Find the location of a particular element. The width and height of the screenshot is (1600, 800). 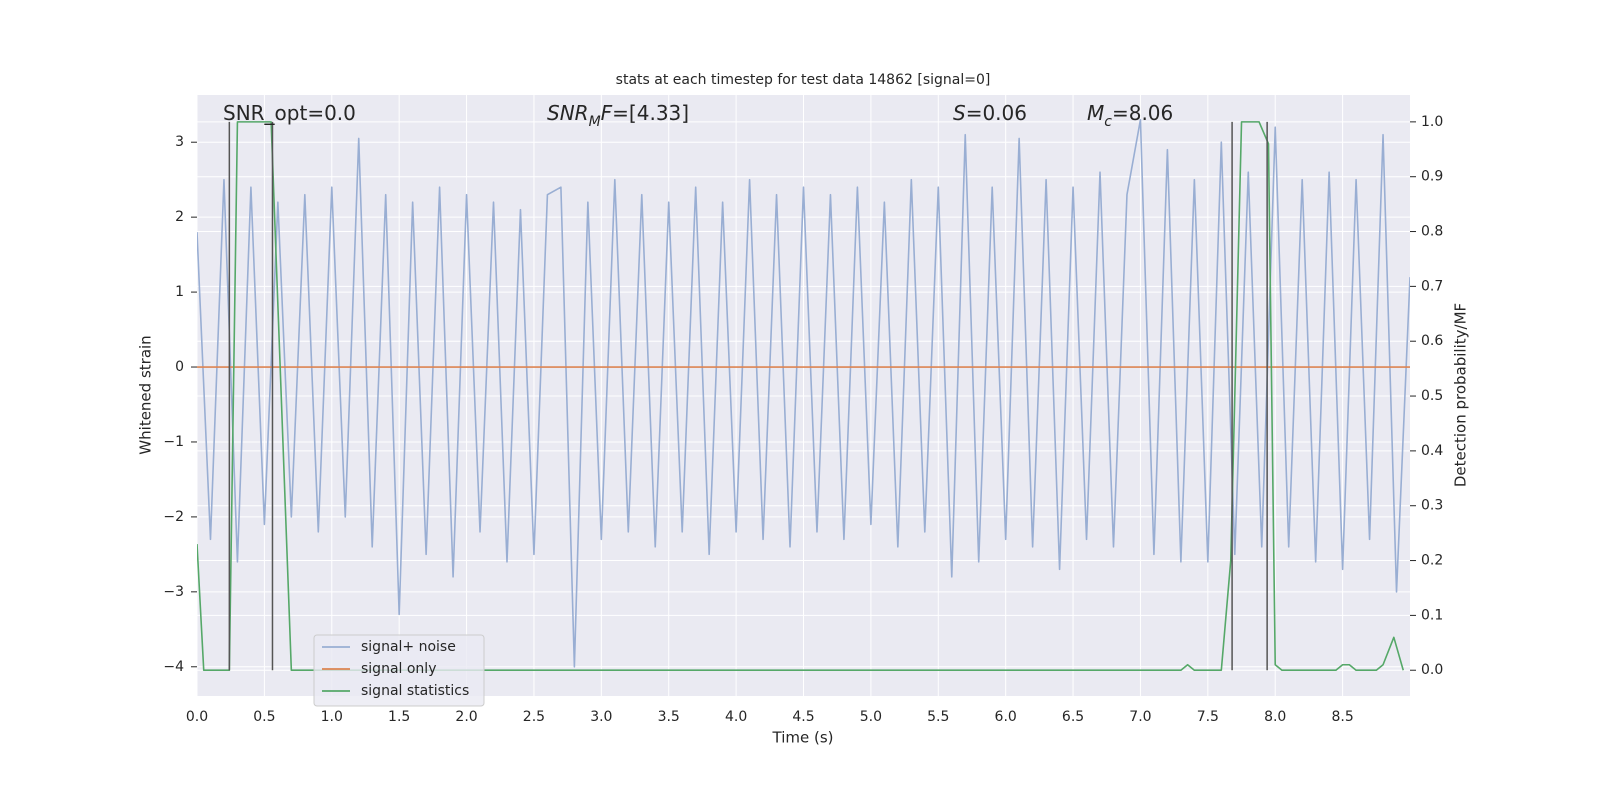

x-axis-label: Time (s) is located at coordinates (803, 738).